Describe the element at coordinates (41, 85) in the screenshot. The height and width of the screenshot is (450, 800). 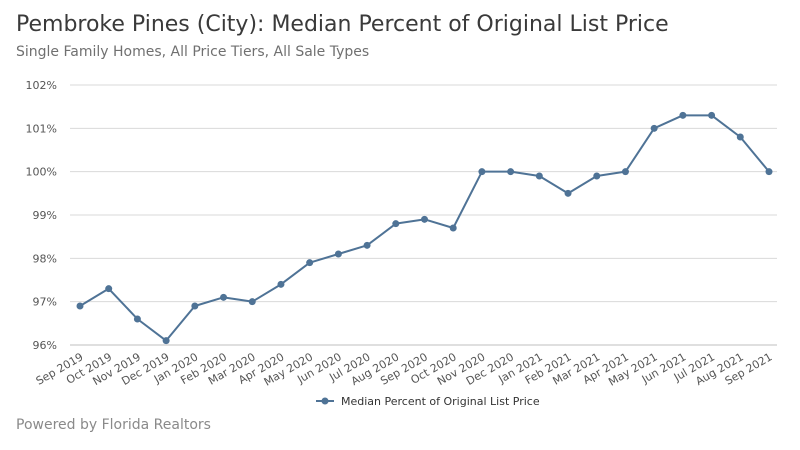
I see `y-tick-label: 102%` at that location.